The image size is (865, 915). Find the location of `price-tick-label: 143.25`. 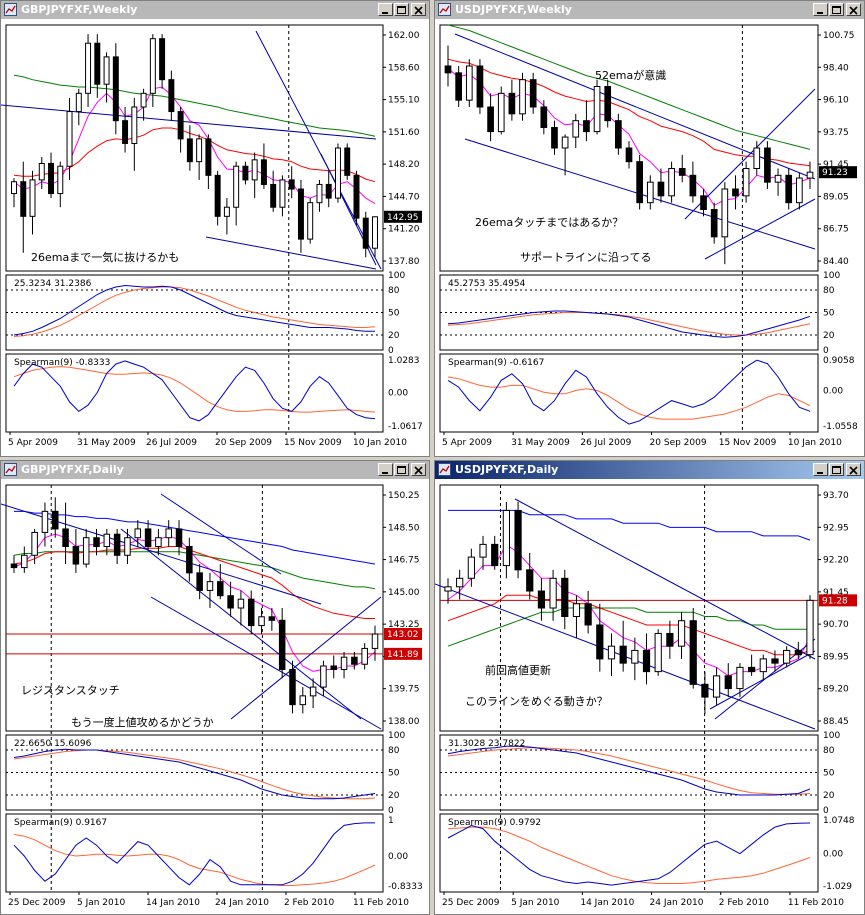

price-tick-label: 143.25 is located at coordinates (404, 625).